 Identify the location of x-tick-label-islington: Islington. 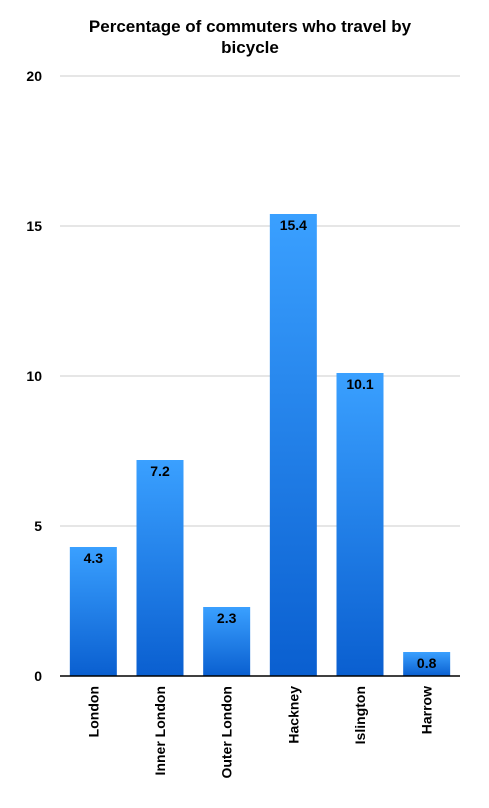
(360, 715).